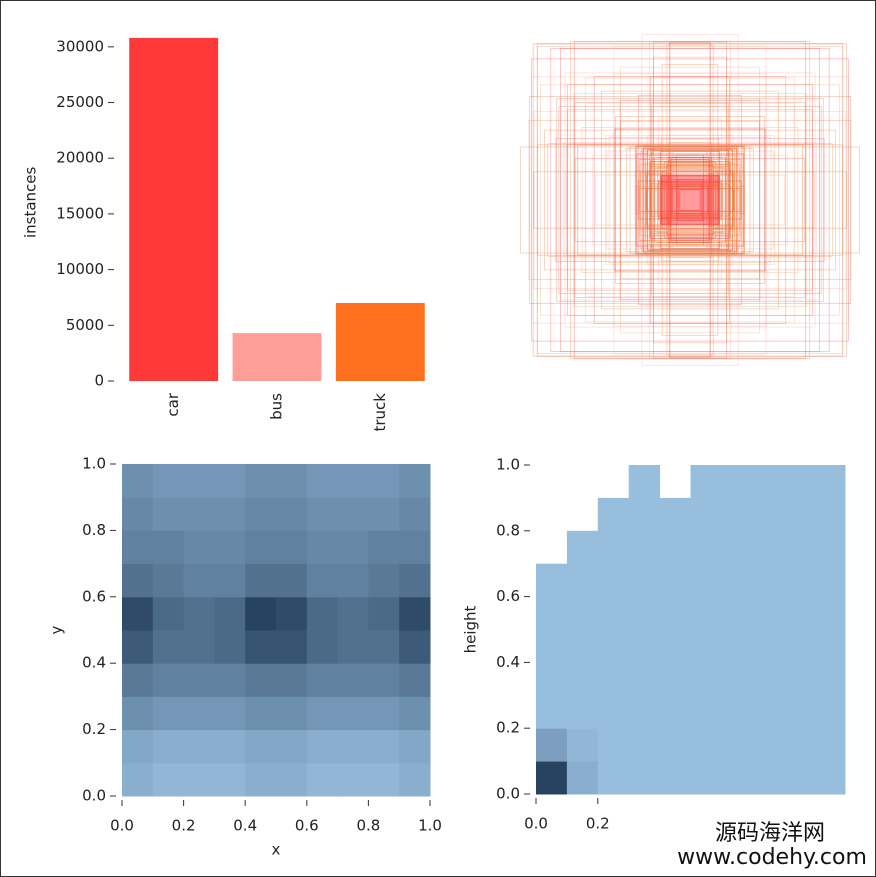  I want to click on x-tick-label: 0.6, so click(307, 826).